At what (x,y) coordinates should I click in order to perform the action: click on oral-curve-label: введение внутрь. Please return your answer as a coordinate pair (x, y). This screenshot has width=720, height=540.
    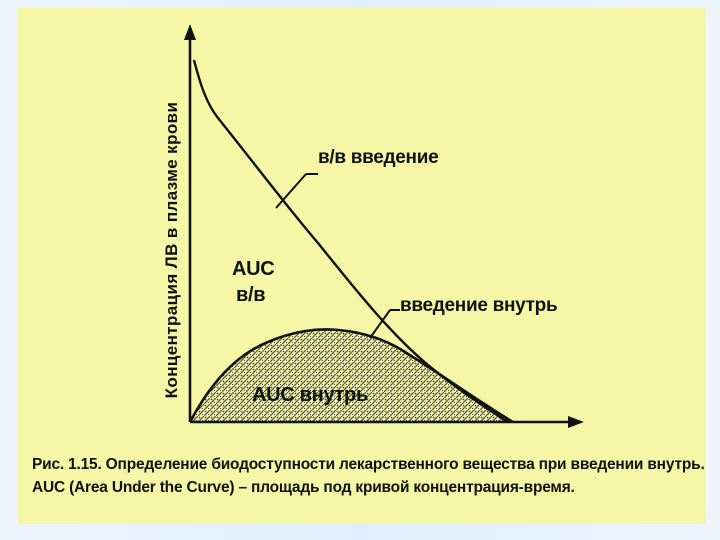
    Looking at the image, I should click on (479, 305).